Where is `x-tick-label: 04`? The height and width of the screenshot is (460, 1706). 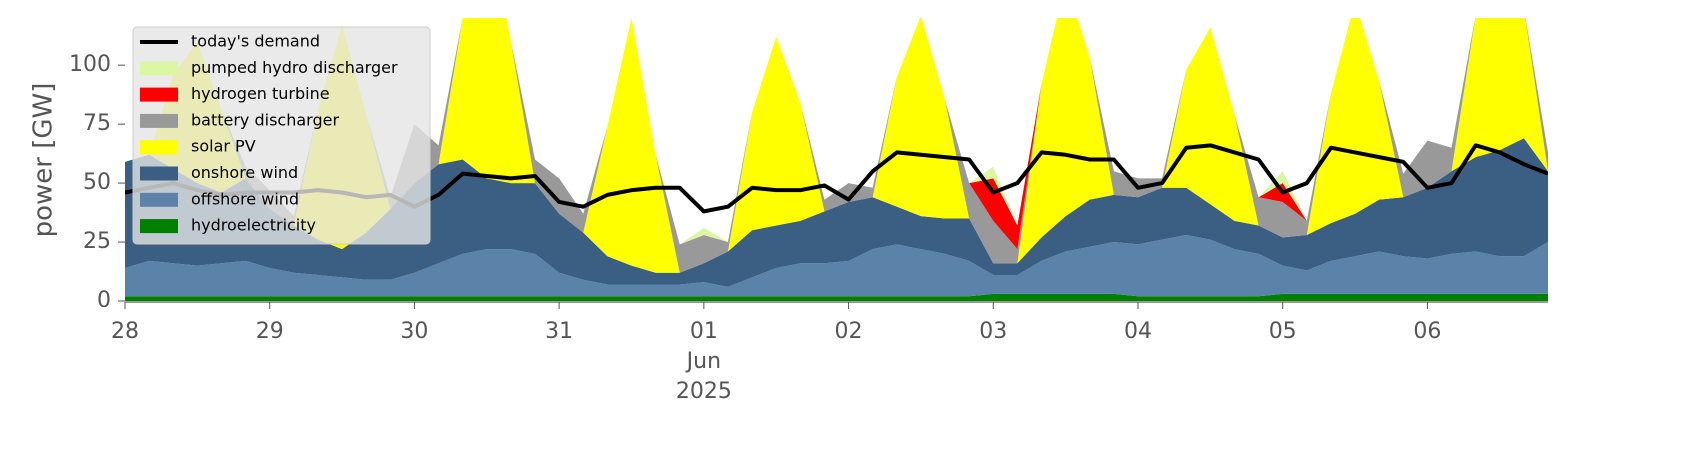 x-tick-label: 04 is located at coordinates (1138, 331).